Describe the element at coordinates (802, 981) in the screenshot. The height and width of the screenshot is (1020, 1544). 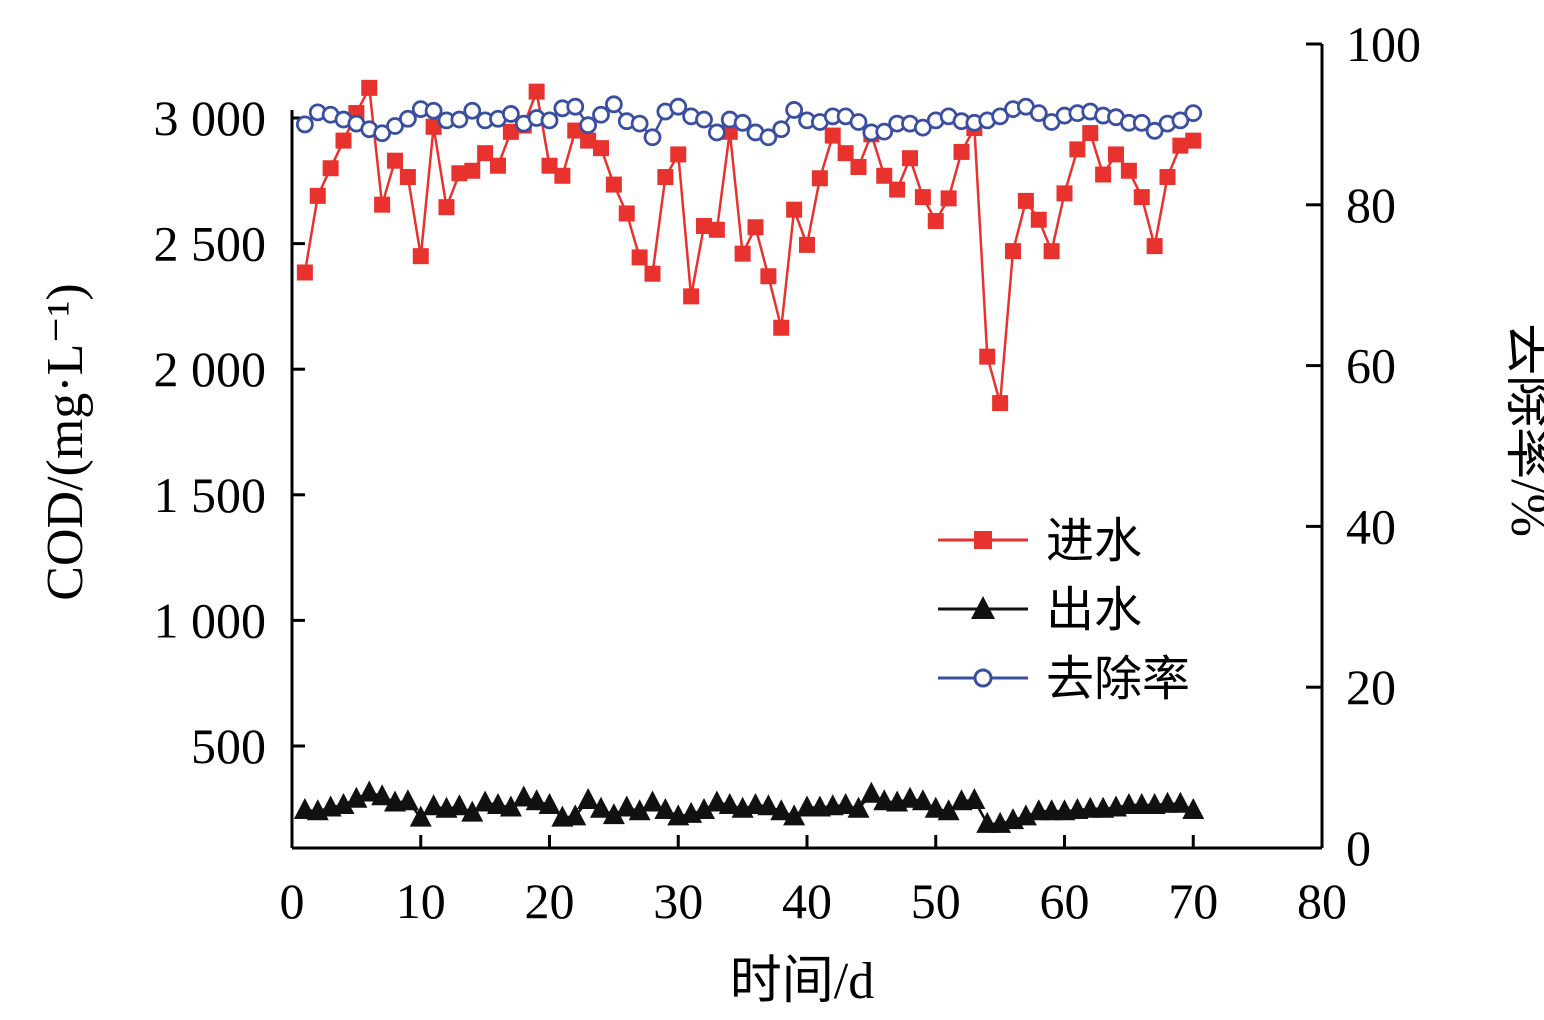
I see `x-axis-title: 时间/d` at that location.